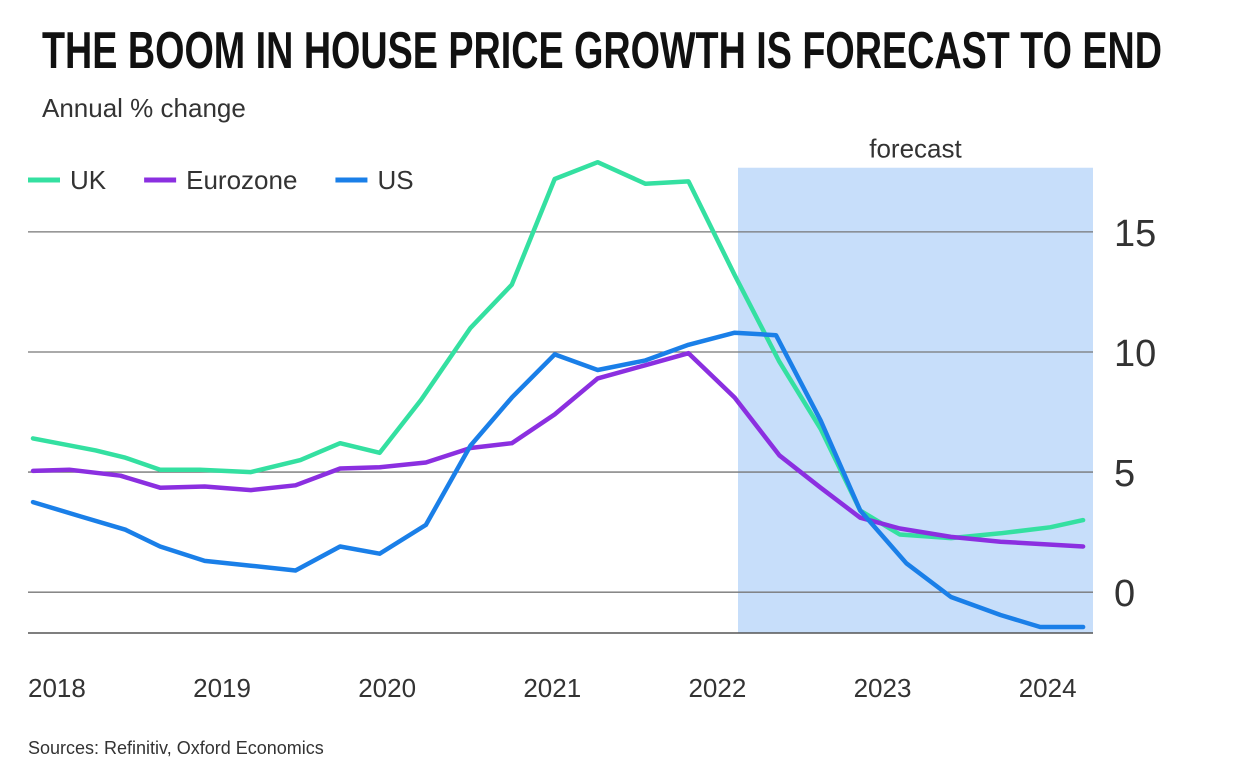  I want to click on x-tick-label: 2021, so click(552, 688).